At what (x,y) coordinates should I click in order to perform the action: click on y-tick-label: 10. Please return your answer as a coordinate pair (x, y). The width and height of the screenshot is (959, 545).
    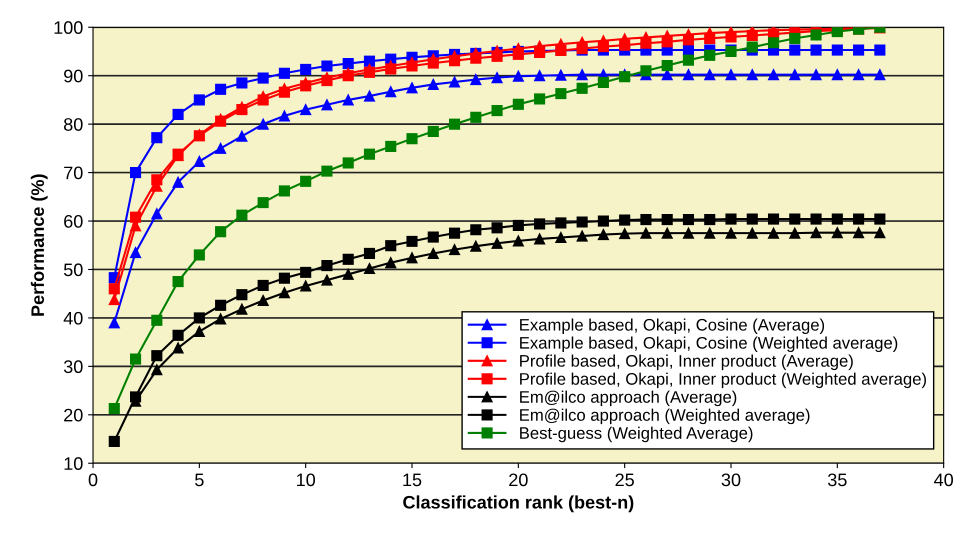
    Looking at the image, I should click on (73, 463).